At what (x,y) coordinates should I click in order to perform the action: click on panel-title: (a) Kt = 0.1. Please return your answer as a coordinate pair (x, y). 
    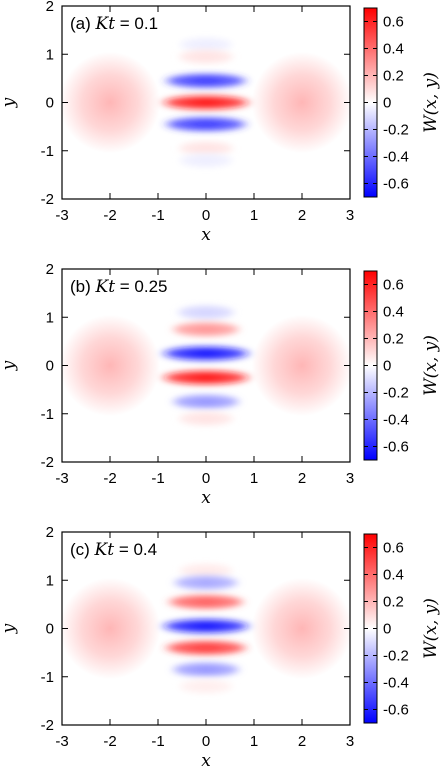
    Looking at the image, I should click on (114, 24).